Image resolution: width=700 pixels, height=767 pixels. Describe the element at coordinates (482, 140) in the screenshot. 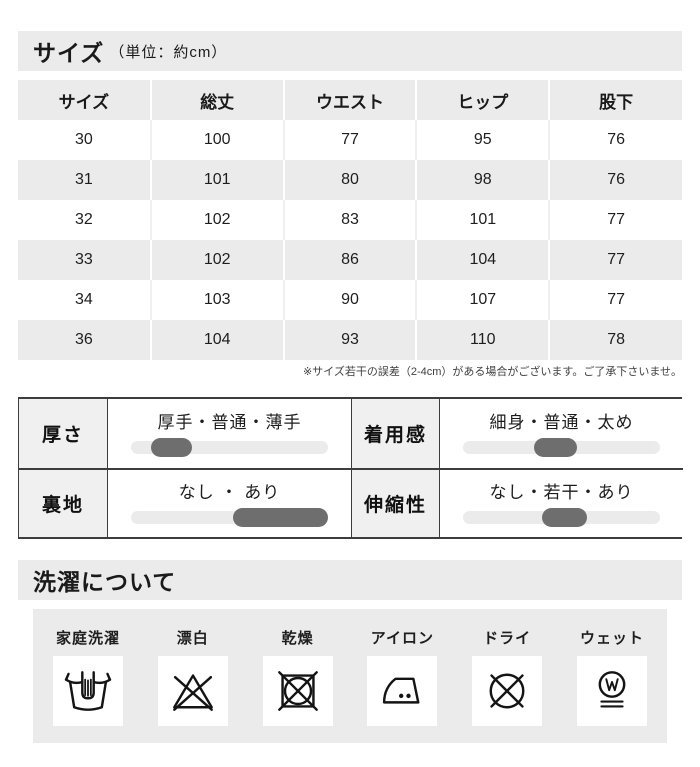

I see `size-cell: 95` at that location.